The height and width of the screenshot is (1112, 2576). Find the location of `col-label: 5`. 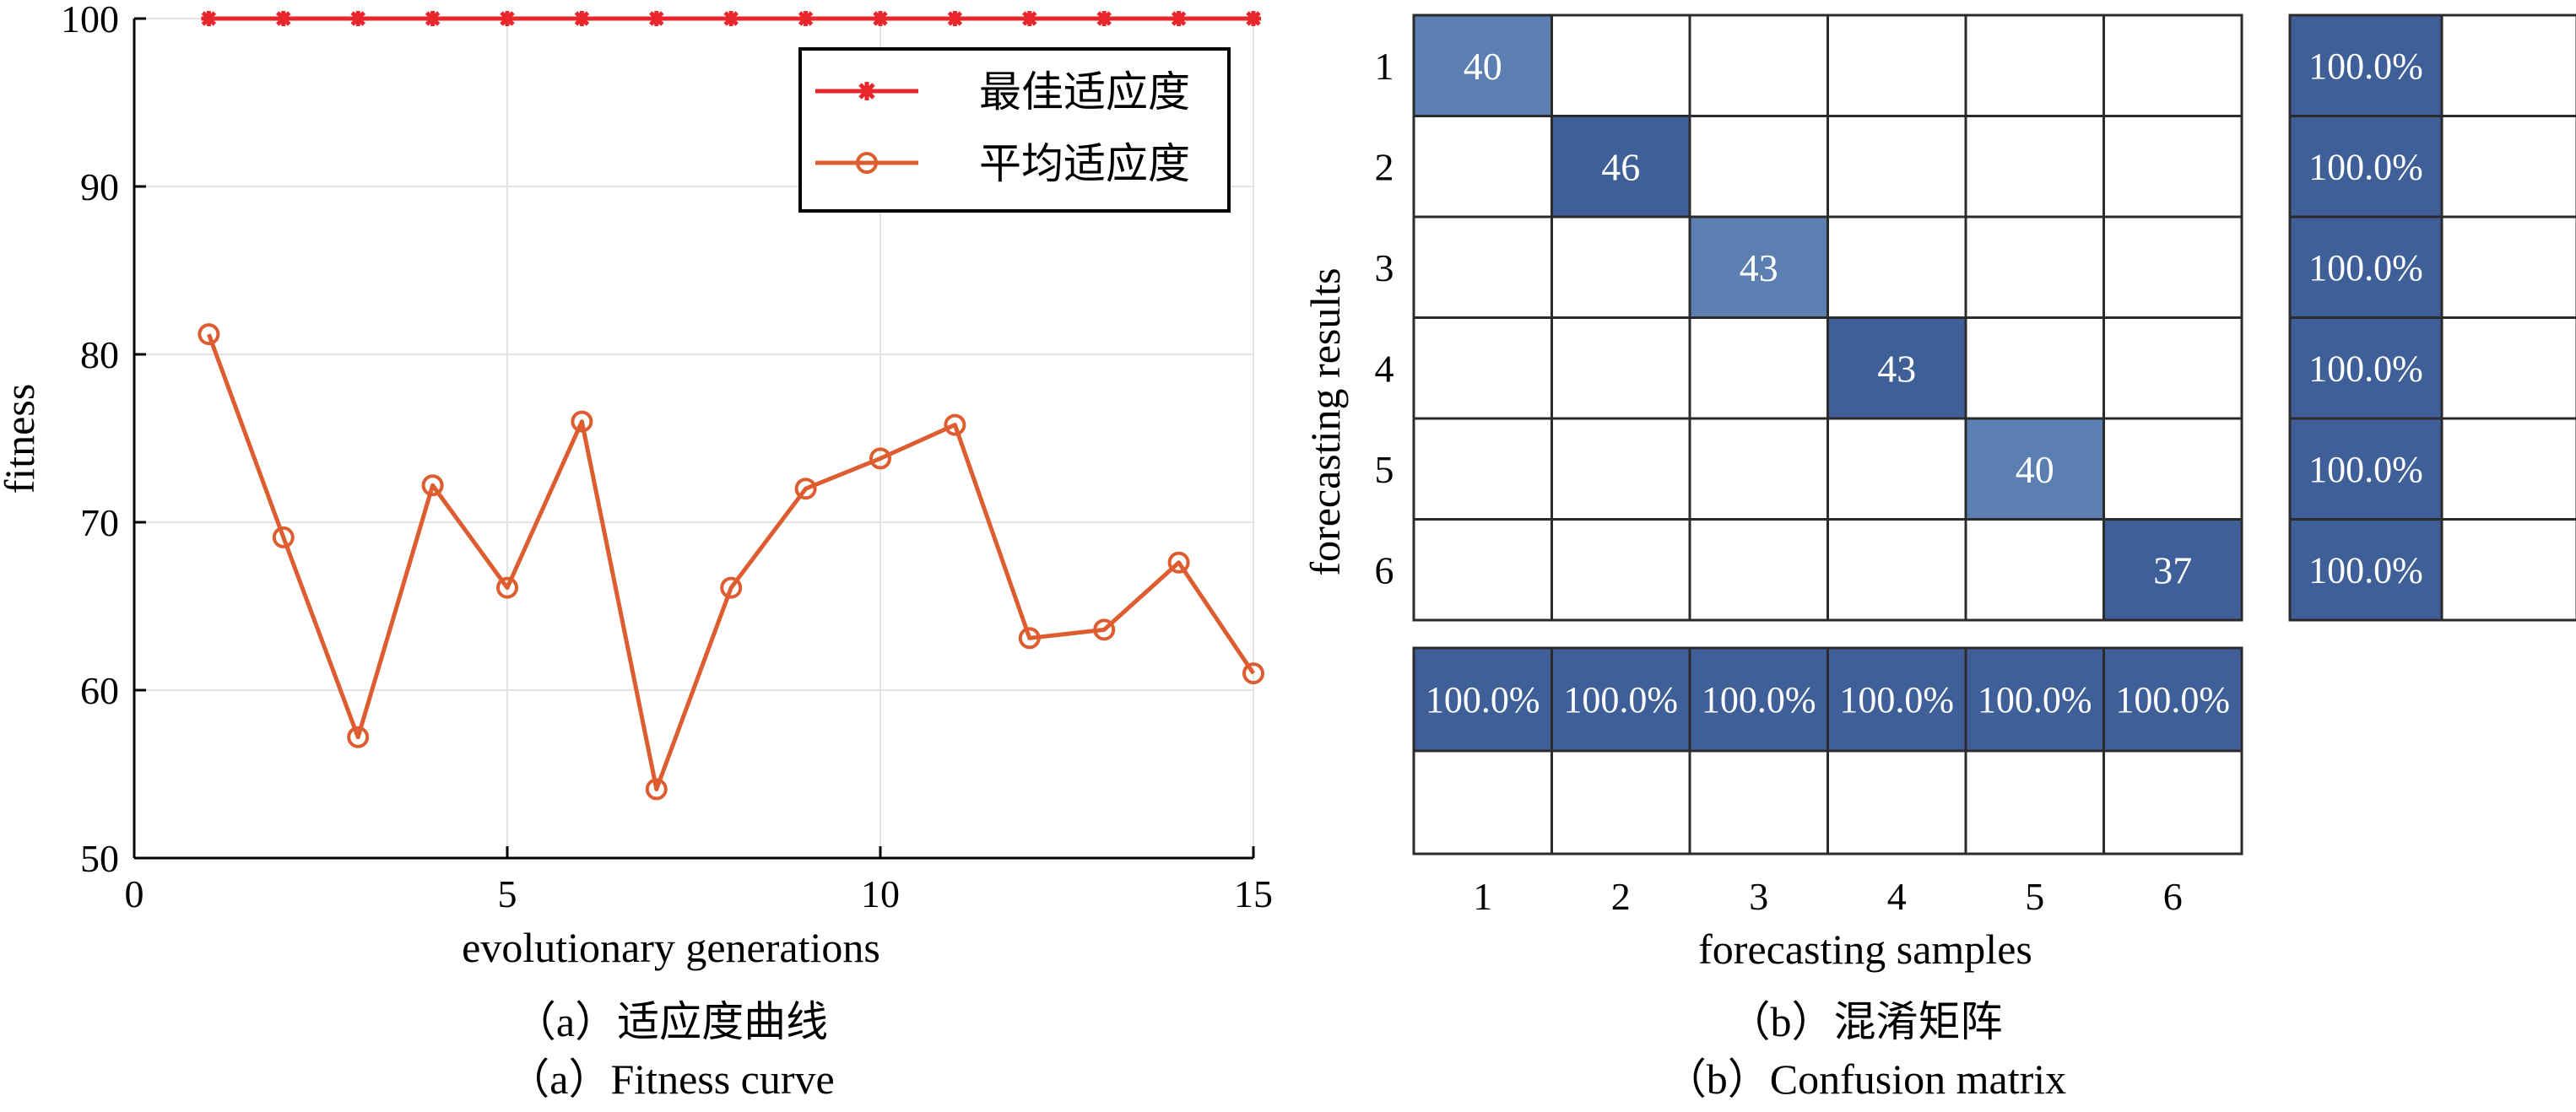

col-label: 5 is located at coordinates (2034, 896).